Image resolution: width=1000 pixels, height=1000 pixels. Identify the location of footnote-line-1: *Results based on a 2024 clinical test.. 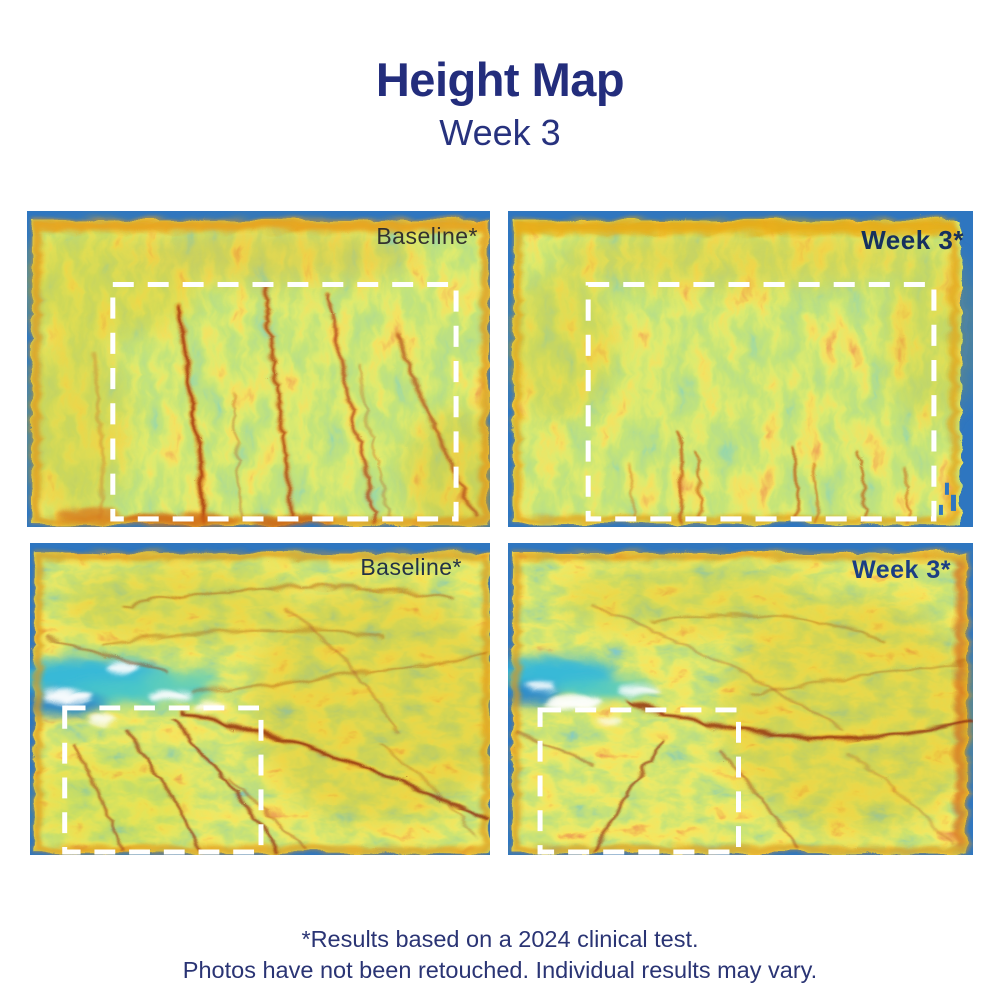
(500, 939).